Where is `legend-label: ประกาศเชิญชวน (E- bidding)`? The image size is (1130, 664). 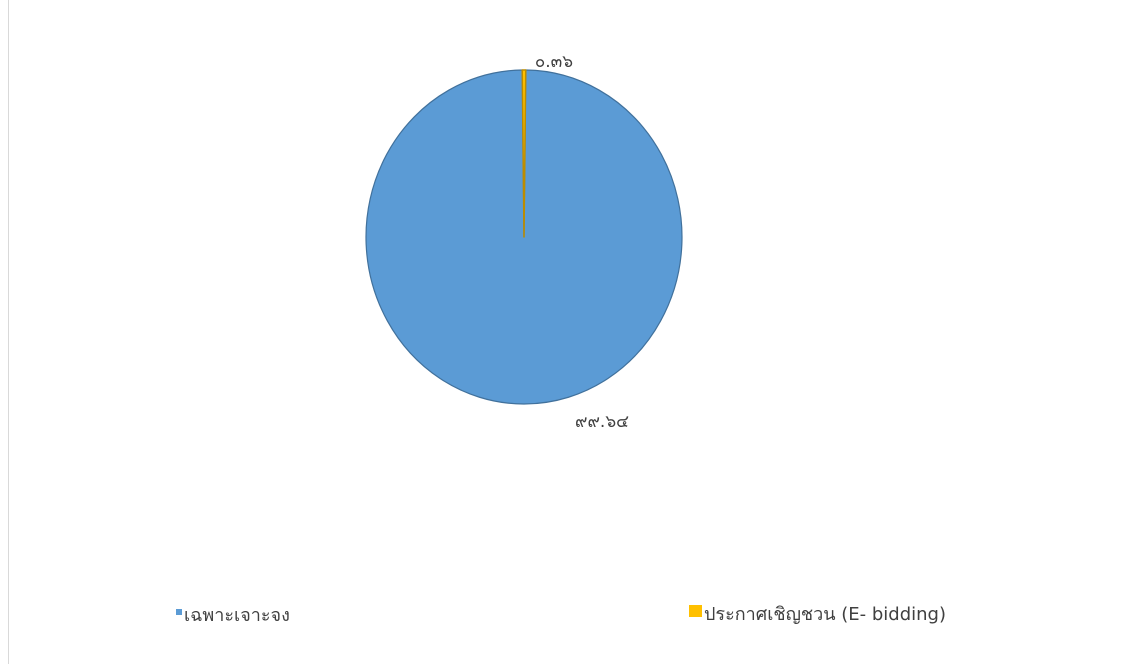 legend-label: ประกาศเชิญชวน (E- bidding) is located at coordinates (825, 614).